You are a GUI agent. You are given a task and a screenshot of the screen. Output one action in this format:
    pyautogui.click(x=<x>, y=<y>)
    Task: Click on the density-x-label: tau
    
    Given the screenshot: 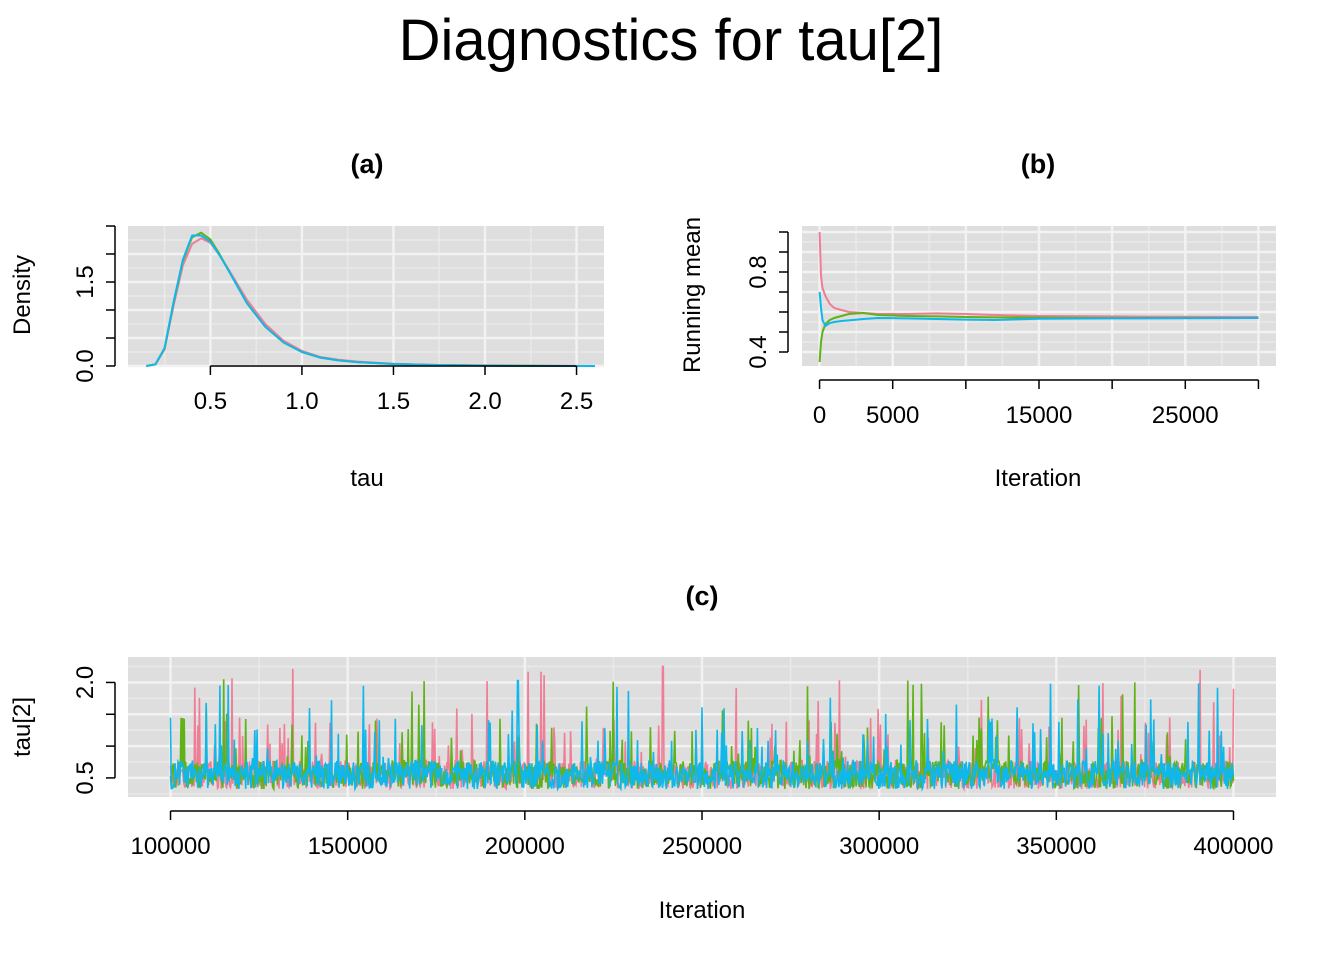 What is the action you would take?
    pyautogui.click(x=366, y=478)
    